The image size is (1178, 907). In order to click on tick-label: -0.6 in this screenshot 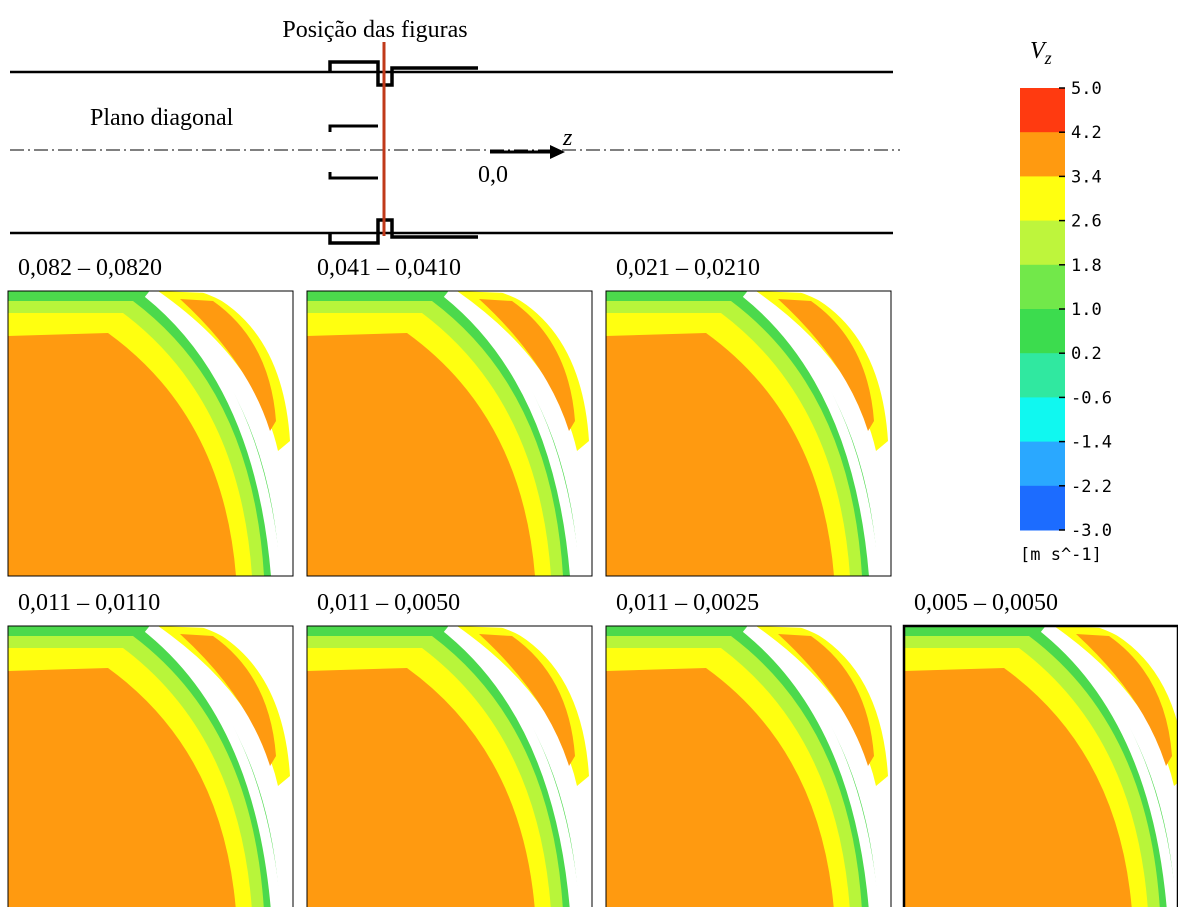, I will do `click(1091, 398)`.